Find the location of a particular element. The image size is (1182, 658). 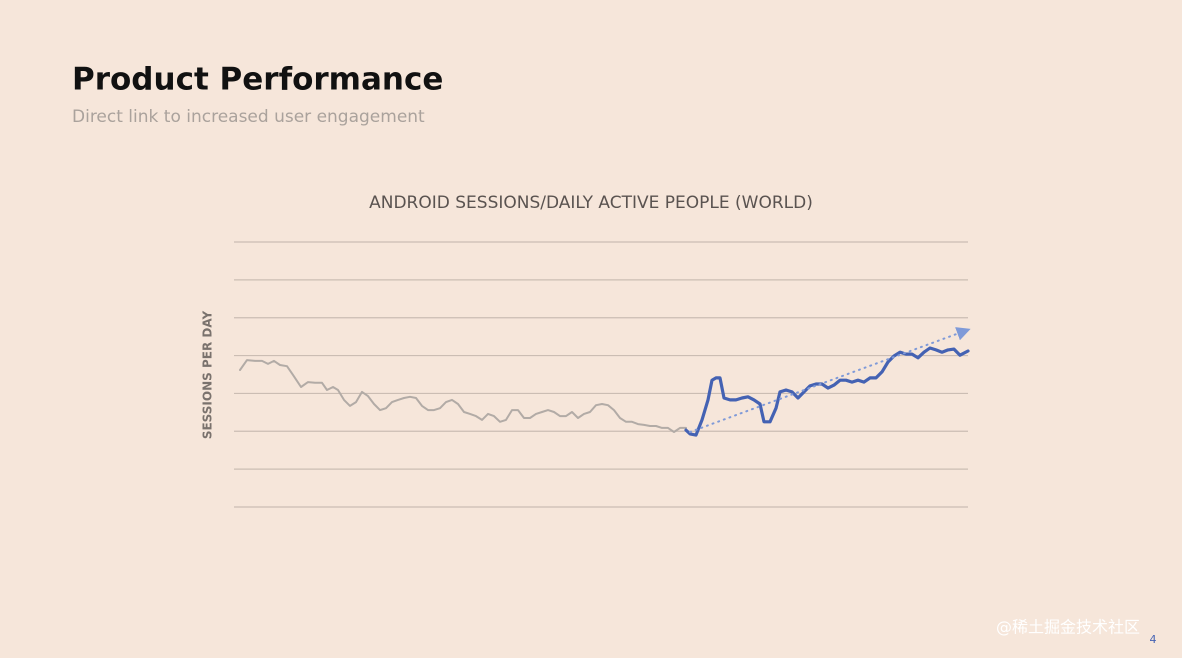

slide-subtitle: Direct link to increased user engagement is located at coordinates (248, 117).